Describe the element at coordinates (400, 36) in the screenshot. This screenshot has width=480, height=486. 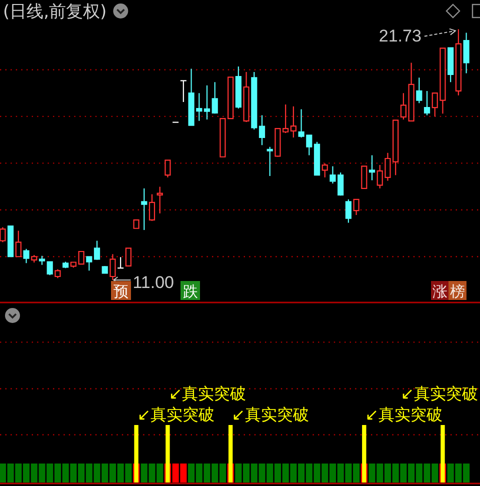
I see `annotation: 21.73` at that location.